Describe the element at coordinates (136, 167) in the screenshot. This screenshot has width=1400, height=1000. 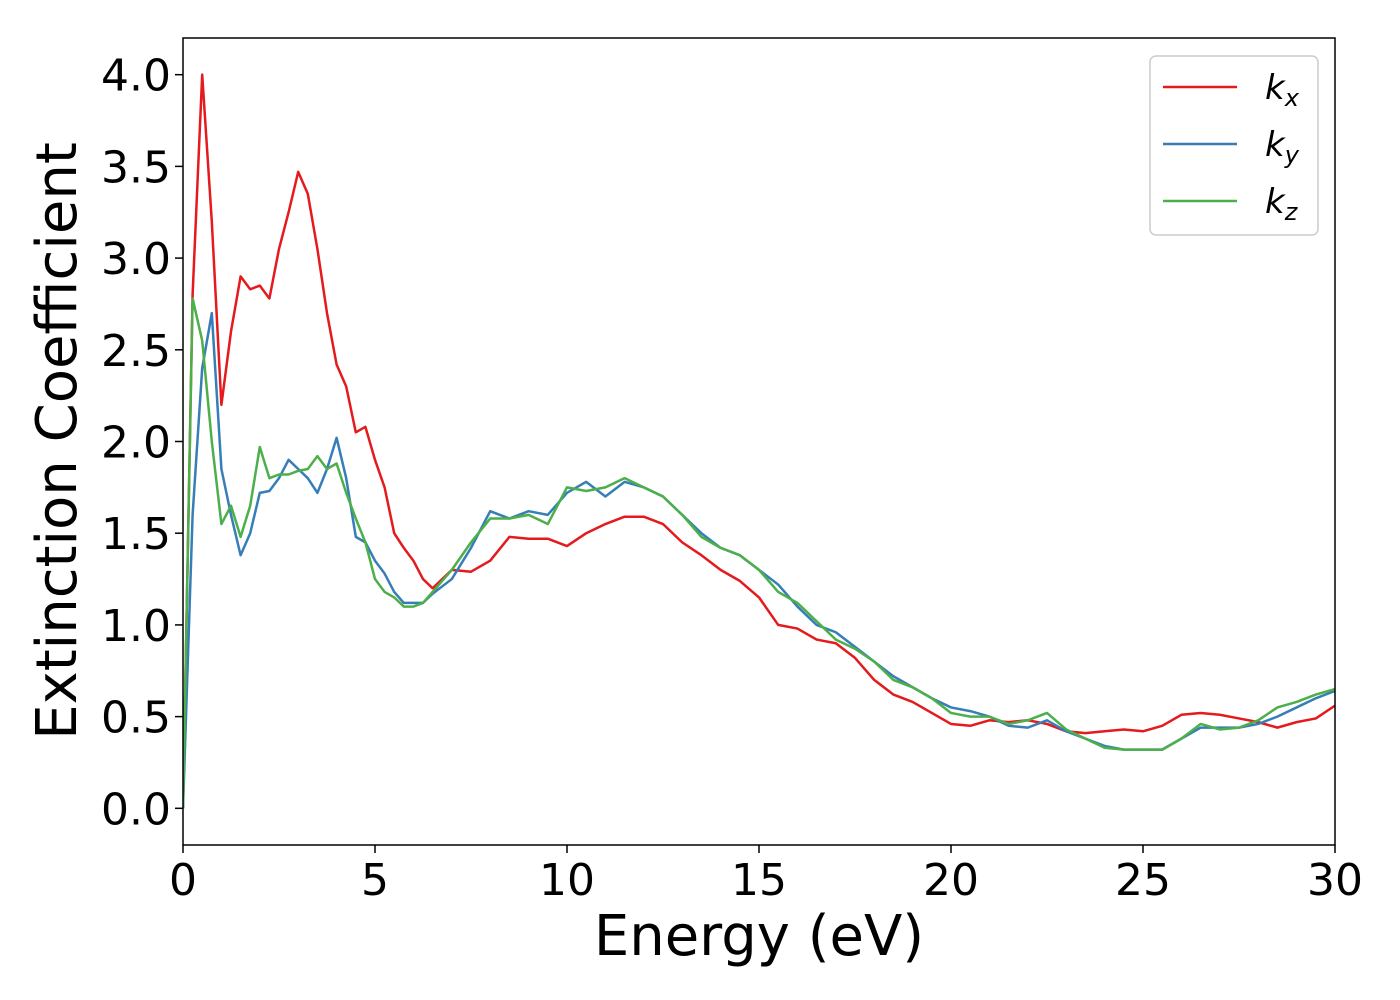
I see `y-tick-label: 3.5` at that location.